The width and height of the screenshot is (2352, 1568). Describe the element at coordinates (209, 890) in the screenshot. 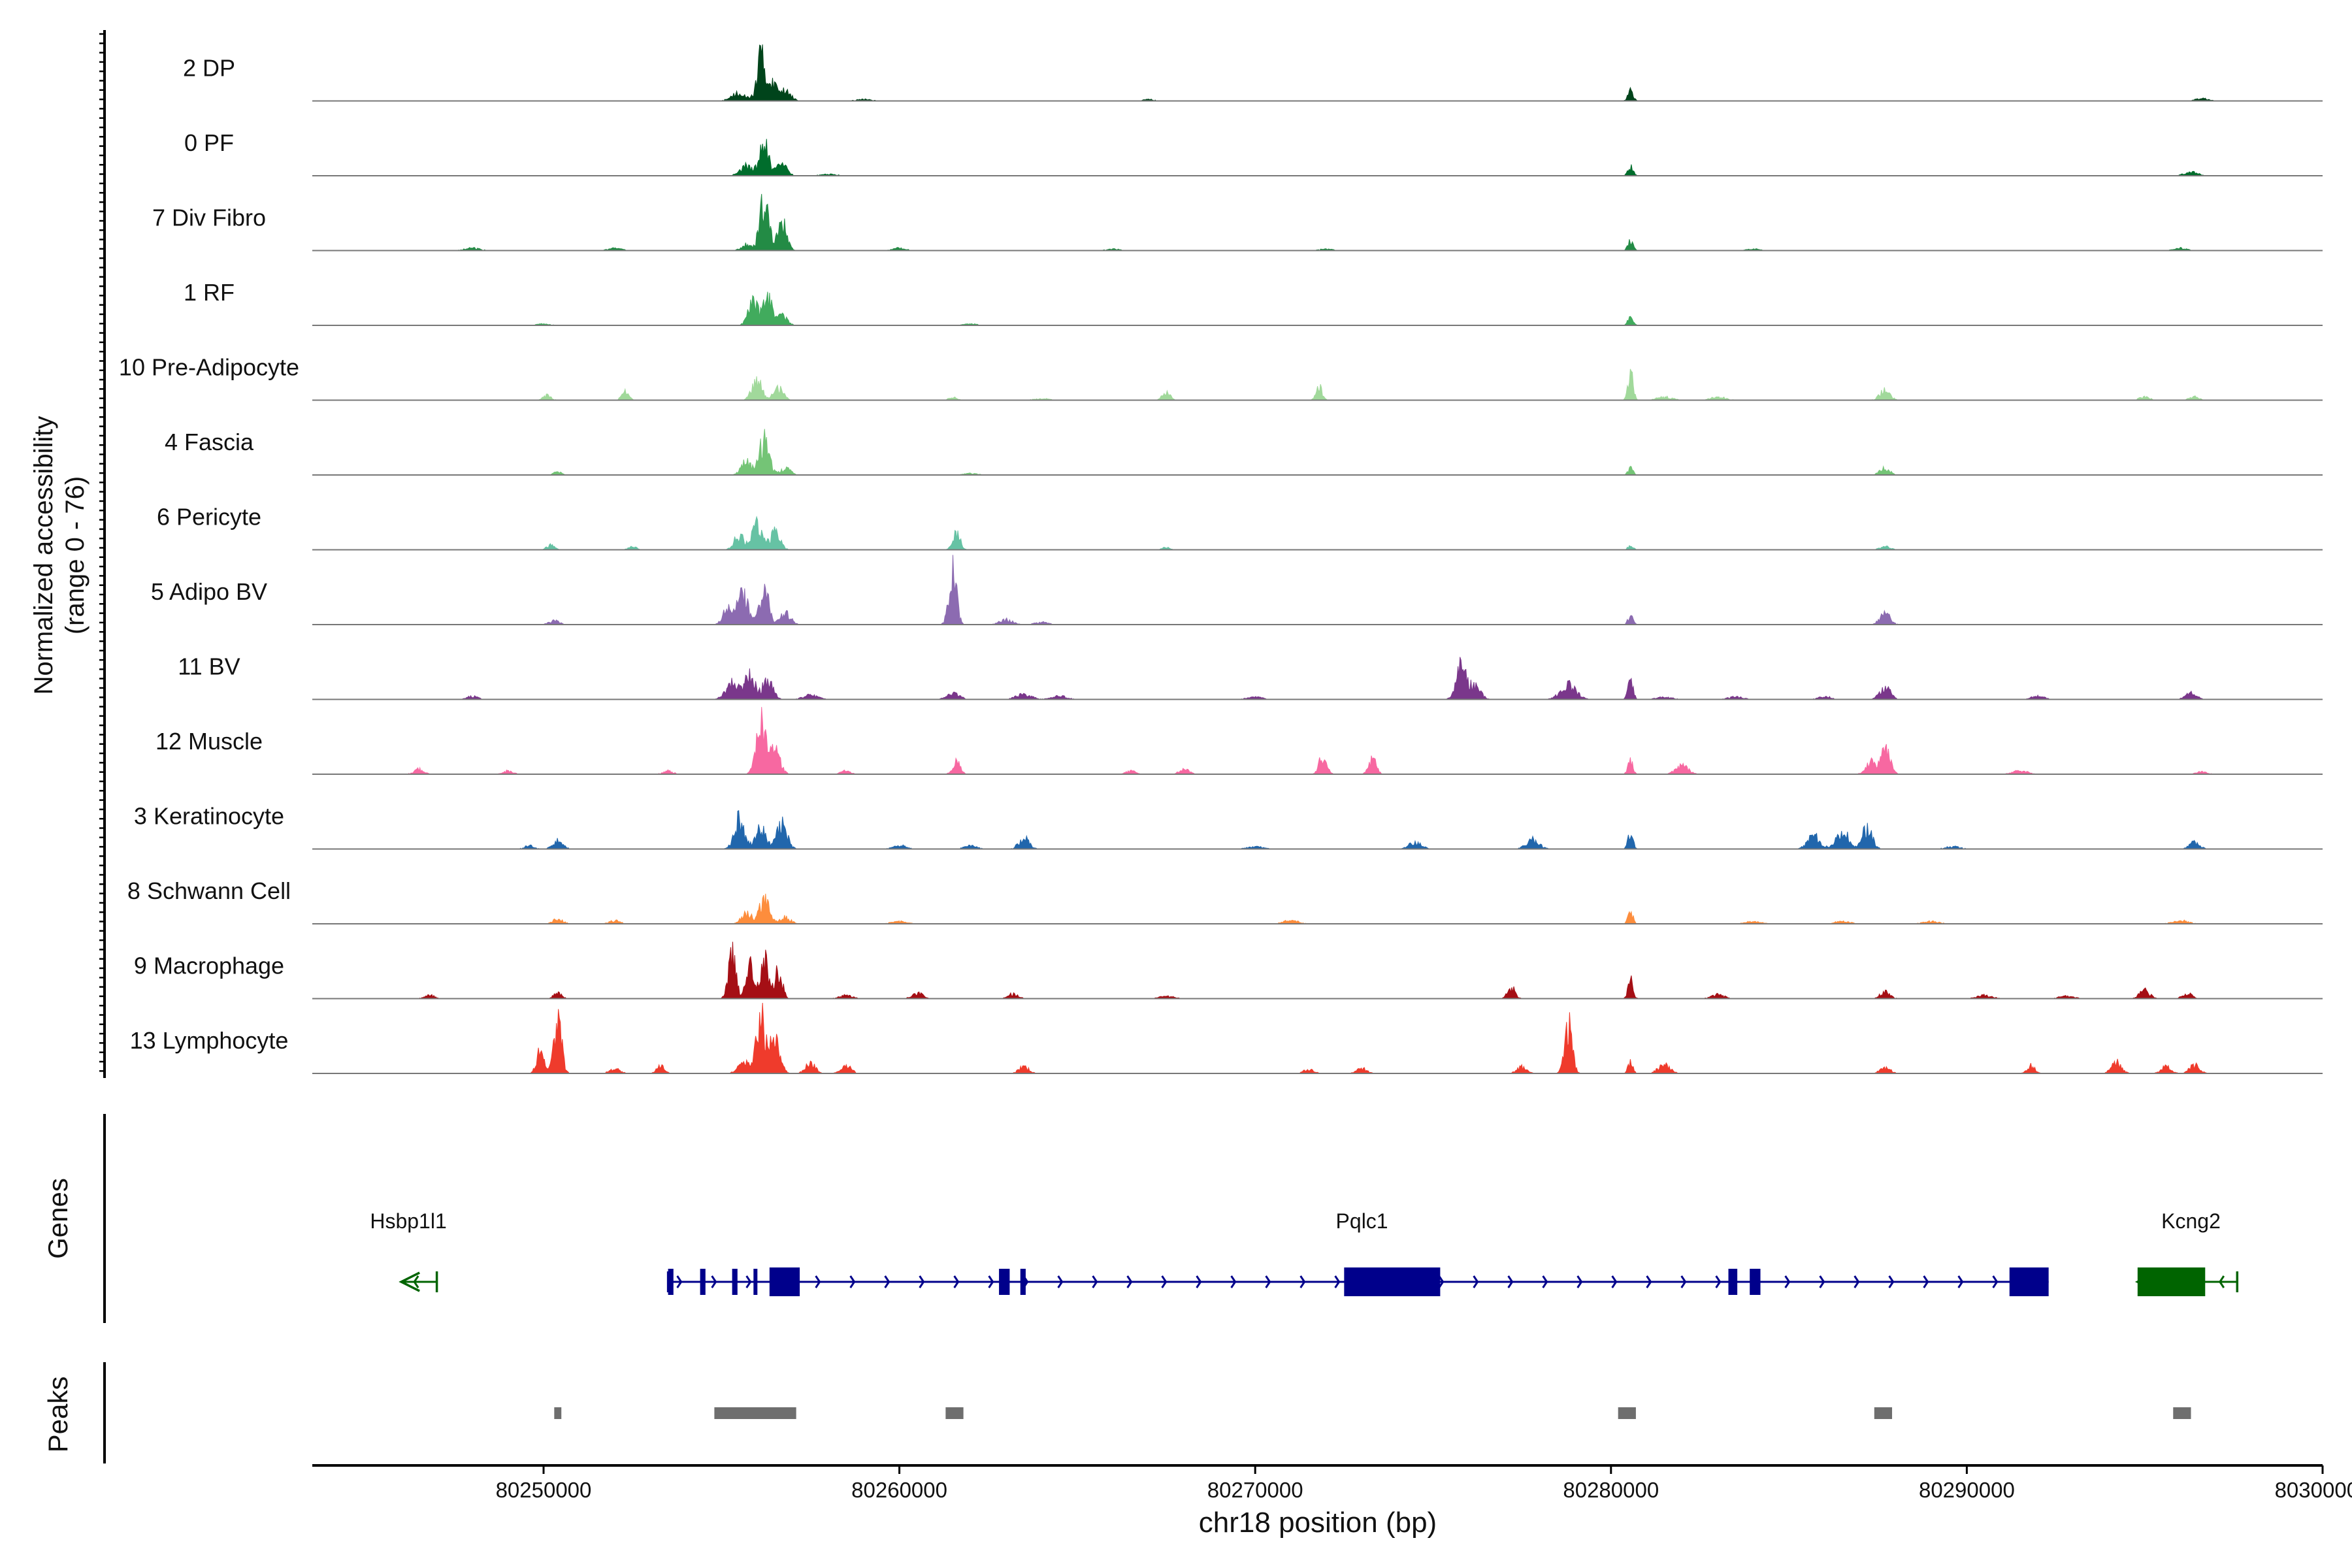

I see `track-label: 8 Schwann Cell` at that location.